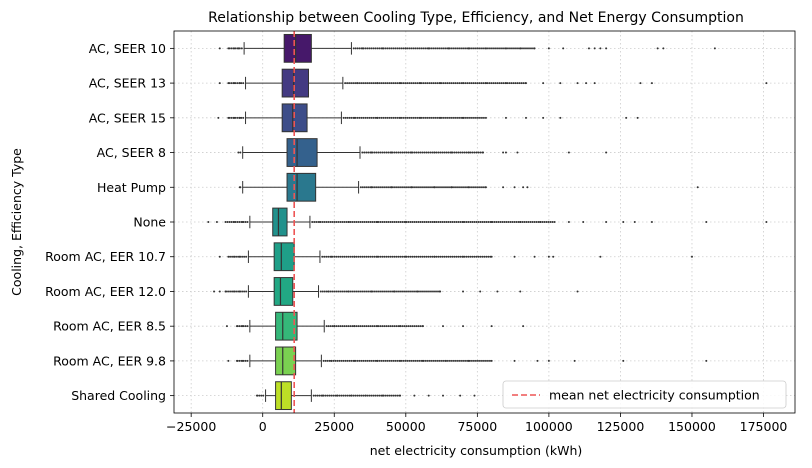  Describe the element at coordinates (131, 152) in the screenshot. I see `category-label: AC, SEER 8` at that location.